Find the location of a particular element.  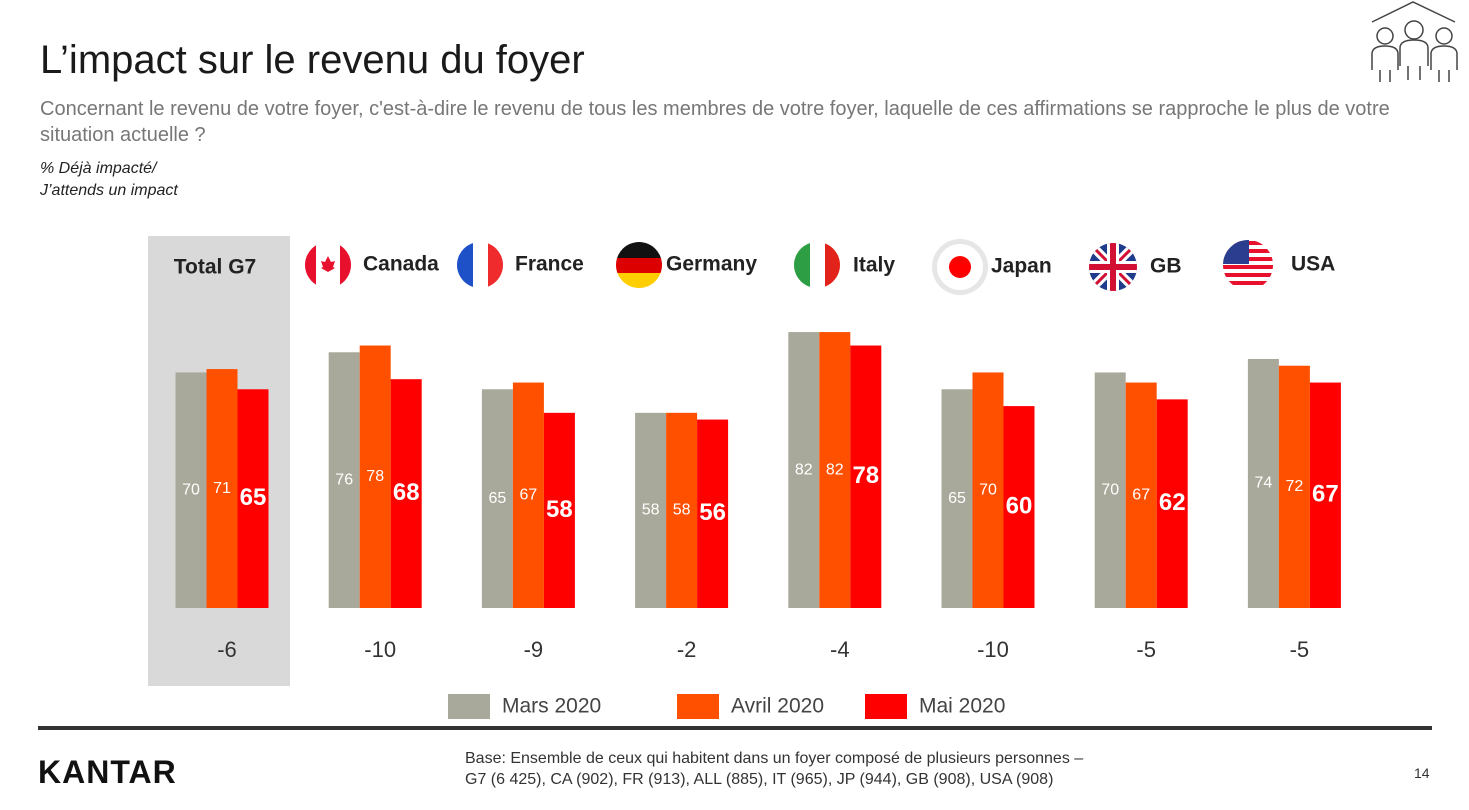

flag-canada is located at coordinates (328, 265).